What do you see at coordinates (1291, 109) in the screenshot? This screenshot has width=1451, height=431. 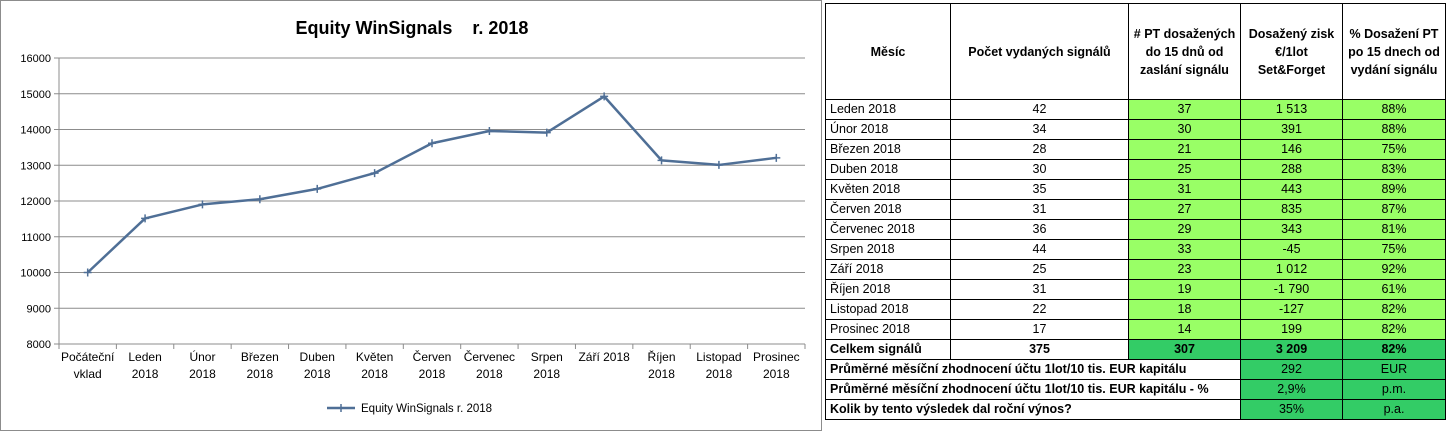 I see `row-profit: 1 513` at bounding box center [1291, 109].